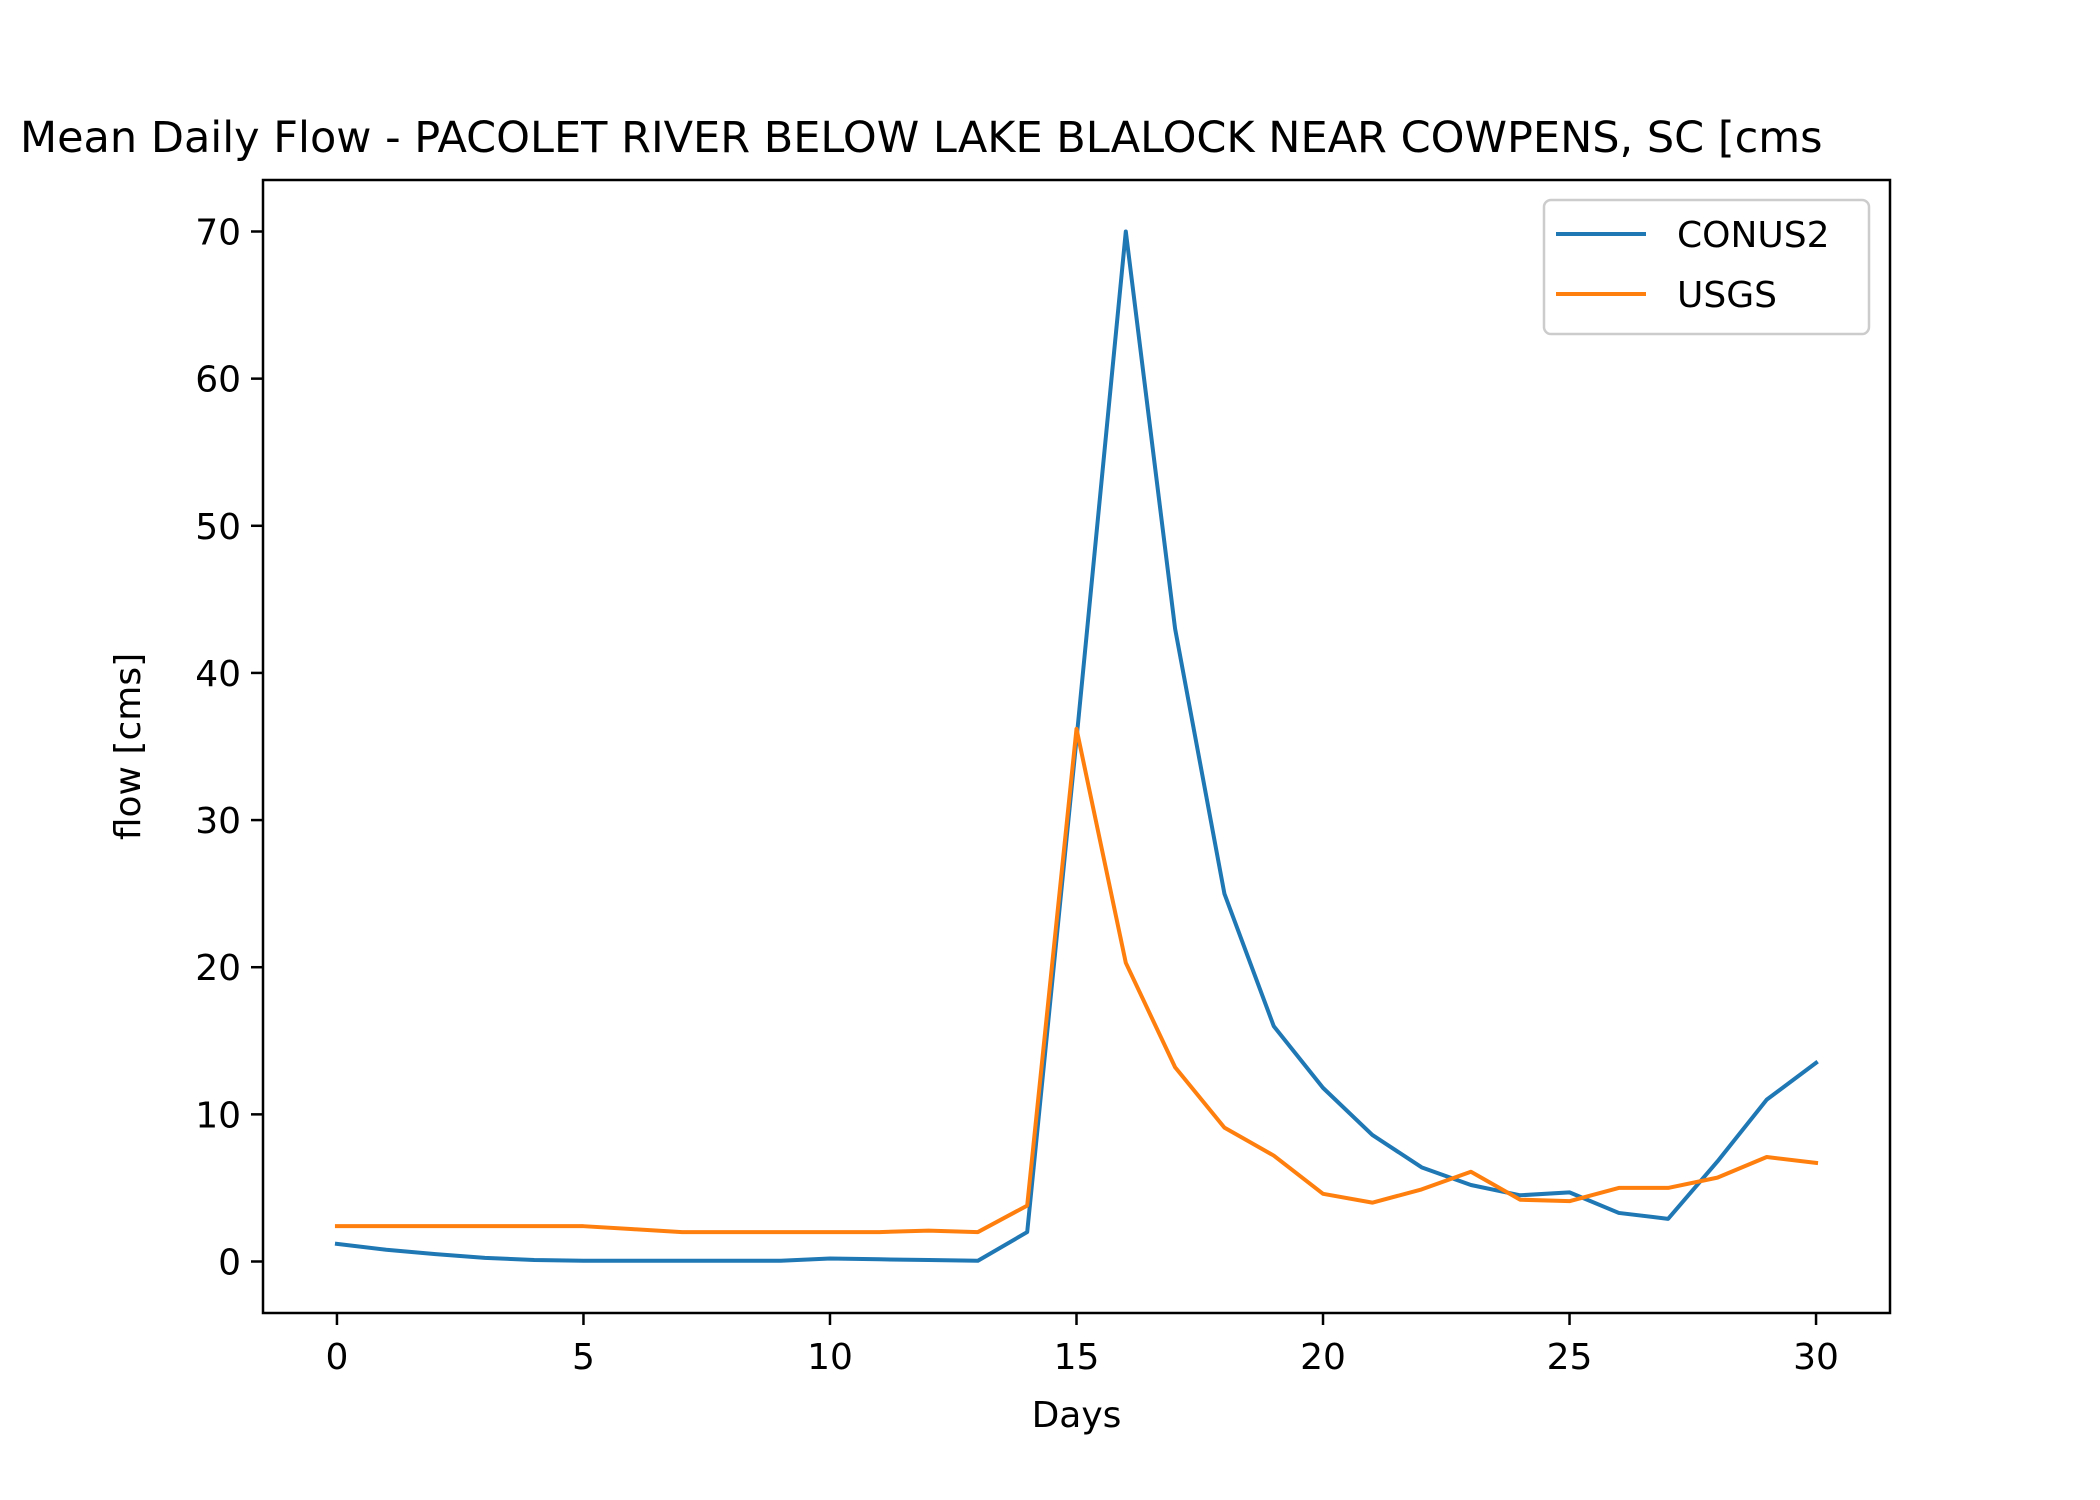 This screenshot has width=2100, height=1500. What do you see at coordinates (1077, 1415) in the screenshot?
I see `x-axis-label: Days` at bounding box center [1077, 1415].